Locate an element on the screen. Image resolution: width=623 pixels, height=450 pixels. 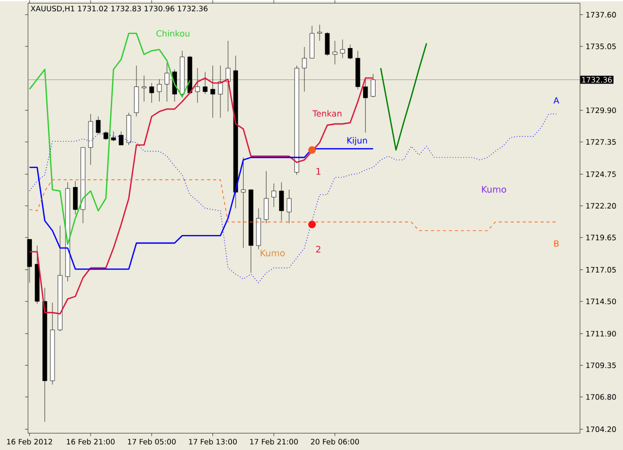
text: B is located at coordinates (556, 243).